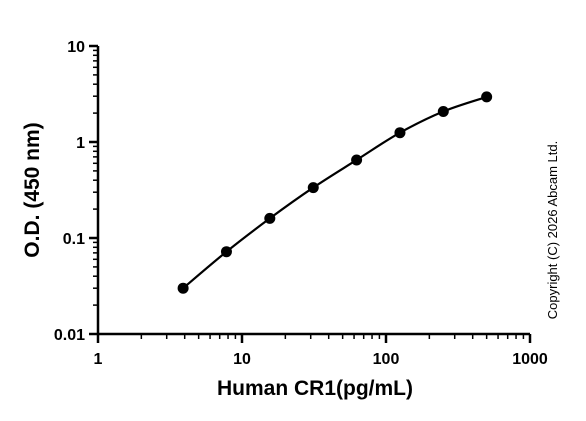 Image resolution: width=586 pixels, height=421 pixels. Describe the element at coordinates (76, 191) in the screenshot. I see `y-axis-ticks: 0.01 0.1 1 10` at that location.